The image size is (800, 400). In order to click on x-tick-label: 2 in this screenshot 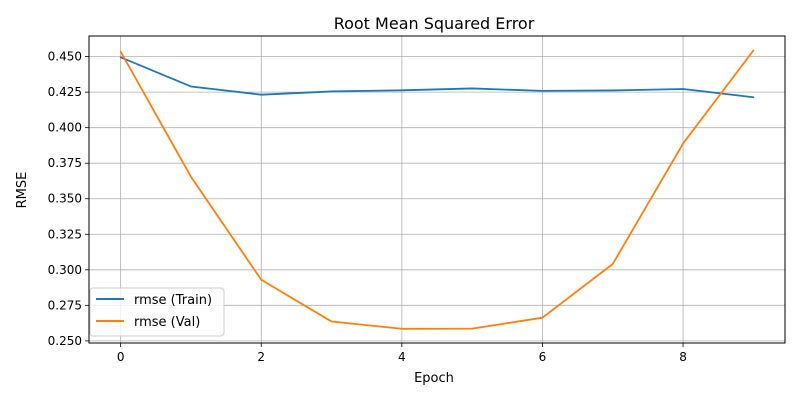, I will do `click(261, 357)`.